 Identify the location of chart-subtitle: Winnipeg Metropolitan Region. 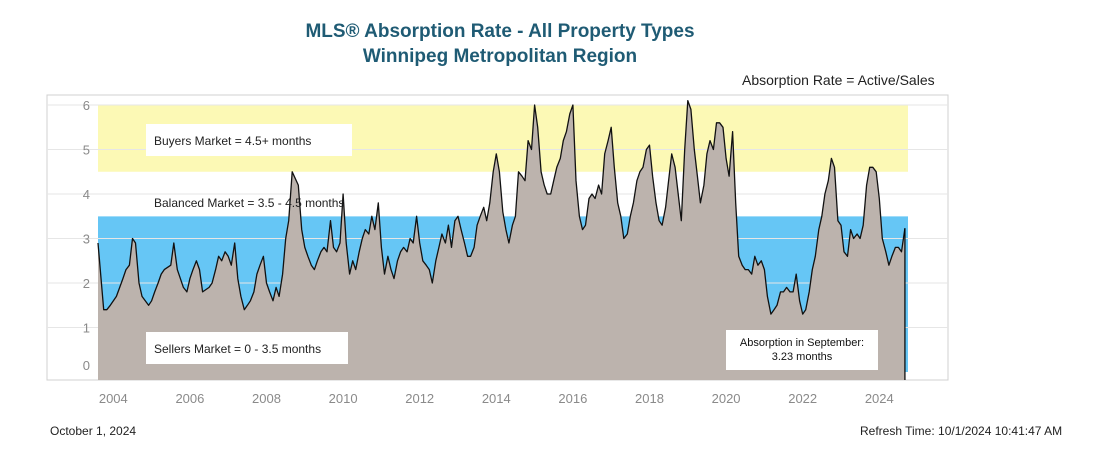
(500, 56).